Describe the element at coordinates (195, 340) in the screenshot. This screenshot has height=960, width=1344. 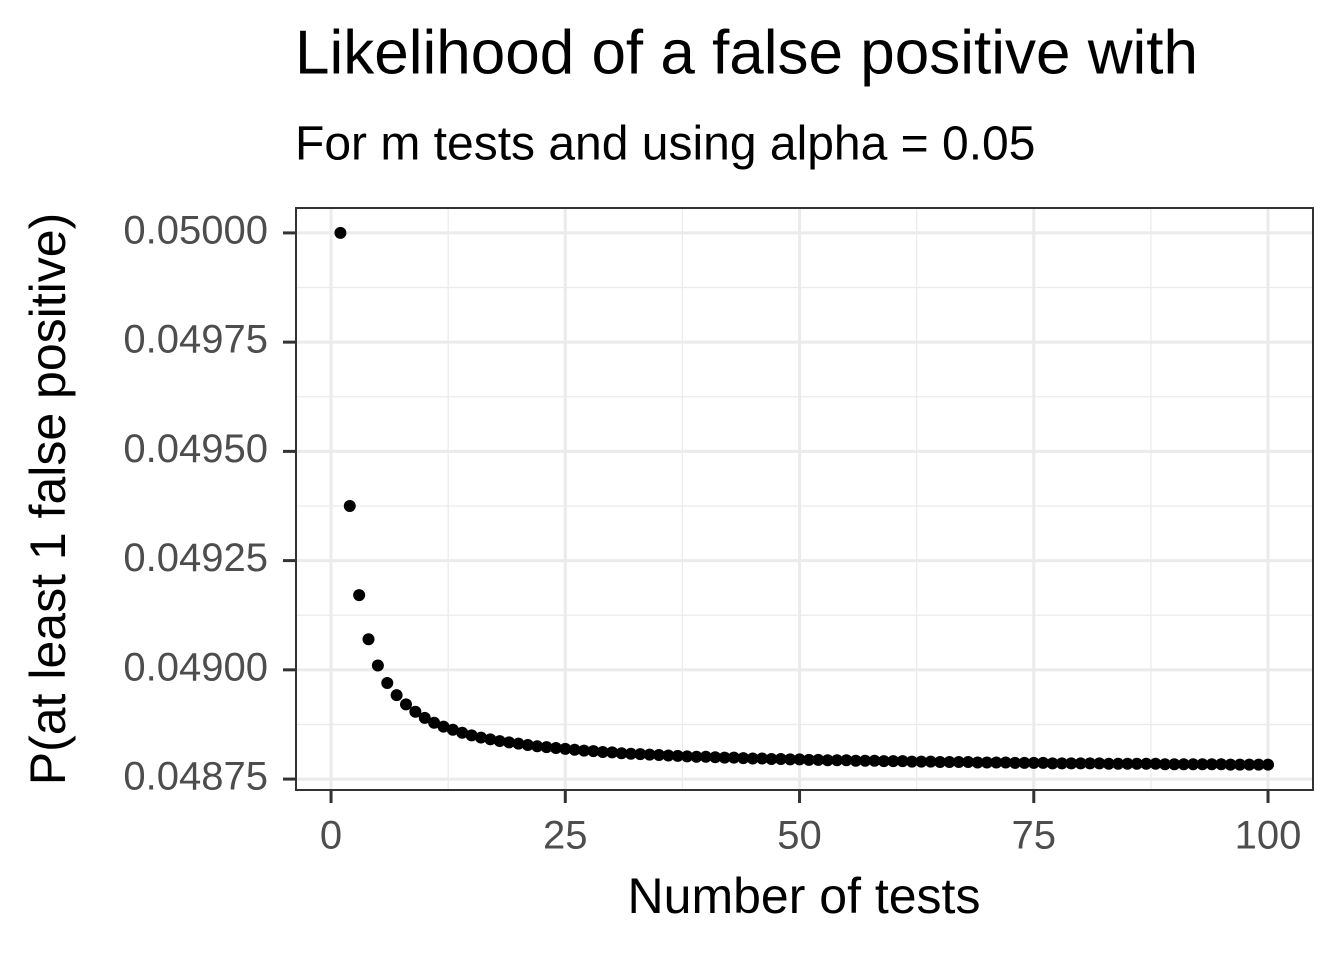
I see `y-tick-label: 0.04975` at that location.